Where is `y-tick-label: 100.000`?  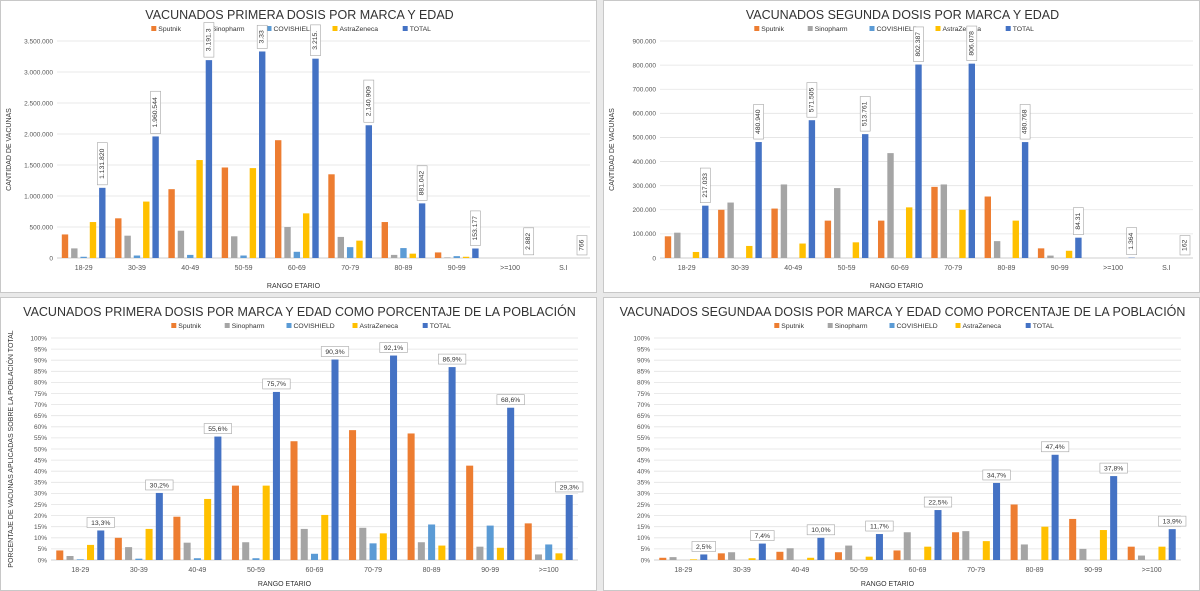
y-tick-label: 100.000 is located at coordinates (645, 234).